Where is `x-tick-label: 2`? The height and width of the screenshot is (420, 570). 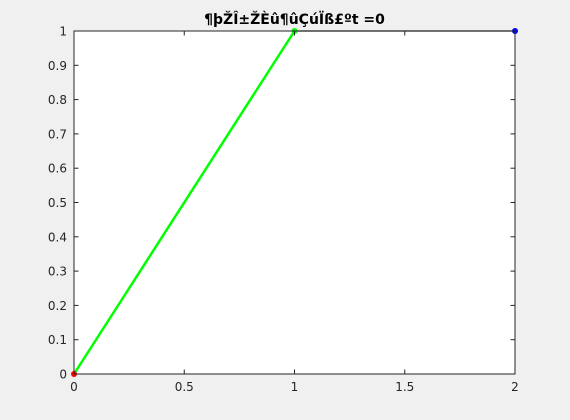 x-tick-label: 2 is located at coordinates (515, 387).